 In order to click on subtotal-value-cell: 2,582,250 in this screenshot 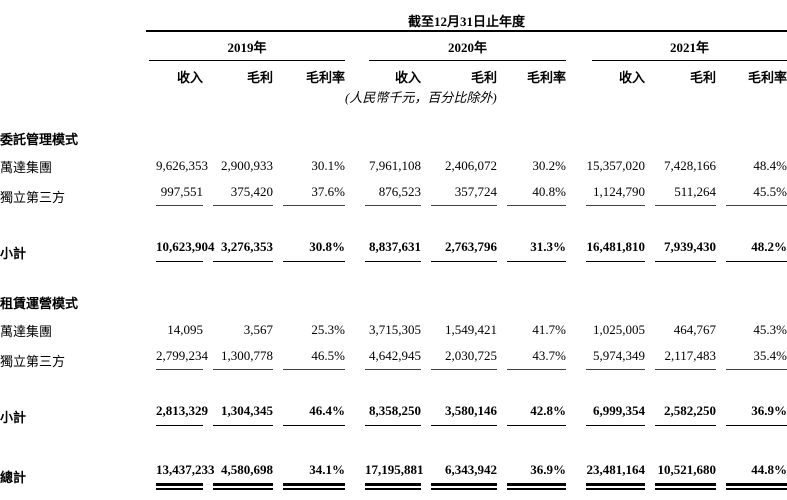, I will do `click(685, 414)`.